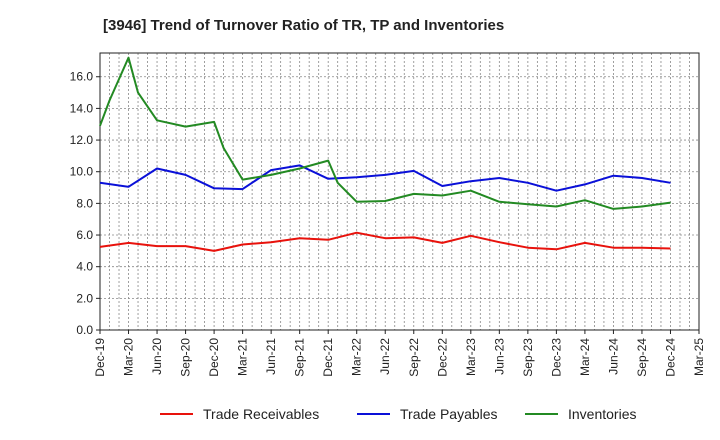 The width and height of the screenshot is (720, 440). What do you see at coordinates (385, 356) in the screenshot?
I see `x-tick-label: Jun-22` at bounding box center [385, 356].